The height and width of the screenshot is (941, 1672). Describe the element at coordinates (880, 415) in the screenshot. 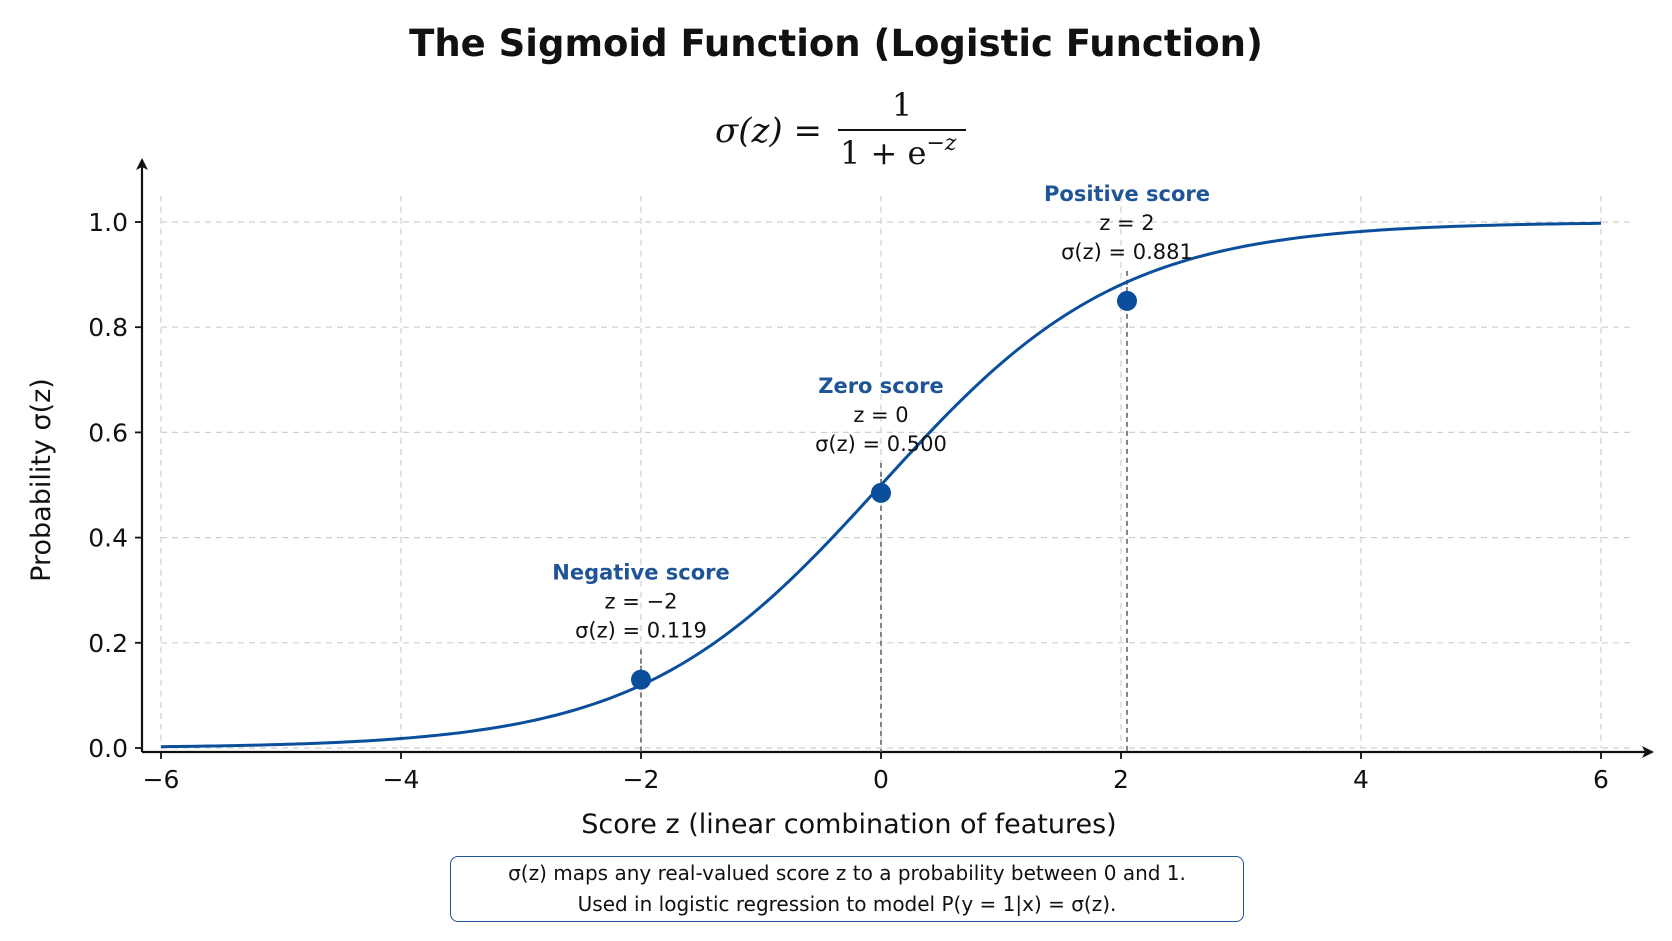

I see `point-z-label: z = 0` at that location.